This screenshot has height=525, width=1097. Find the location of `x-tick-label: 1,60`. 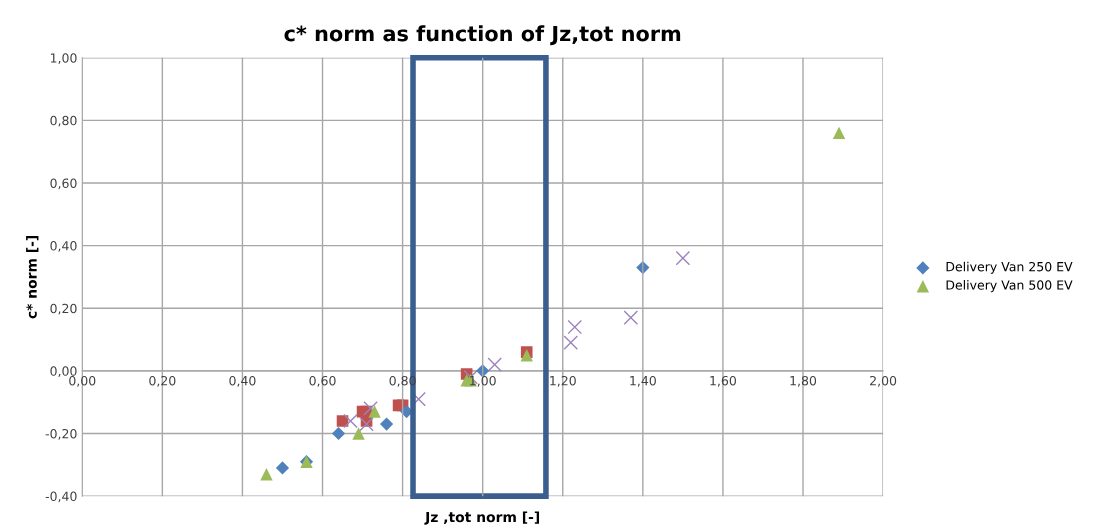

x-tick-label: 1,60 is located at coordinates (723, 381).